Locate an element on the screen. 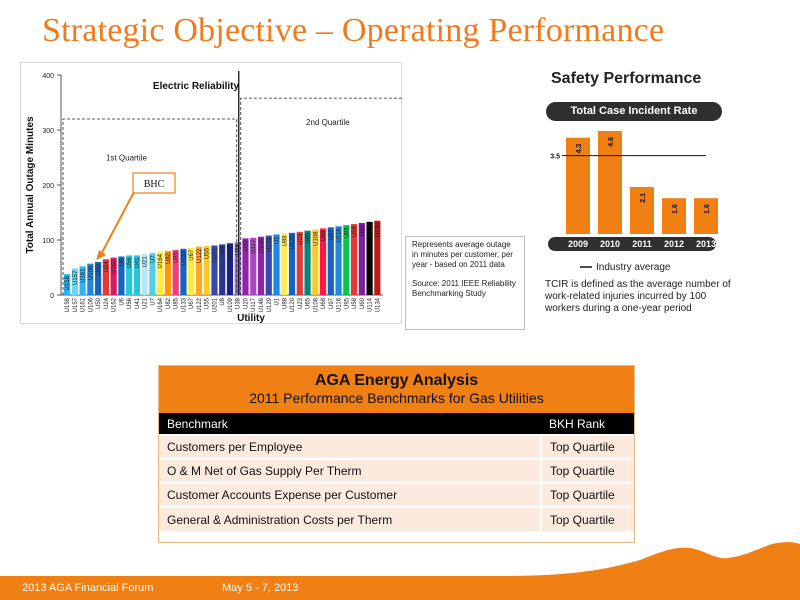 This screenshot has width=800, height=600. x-axis-title: Utility is located at coordinates (251, 318).